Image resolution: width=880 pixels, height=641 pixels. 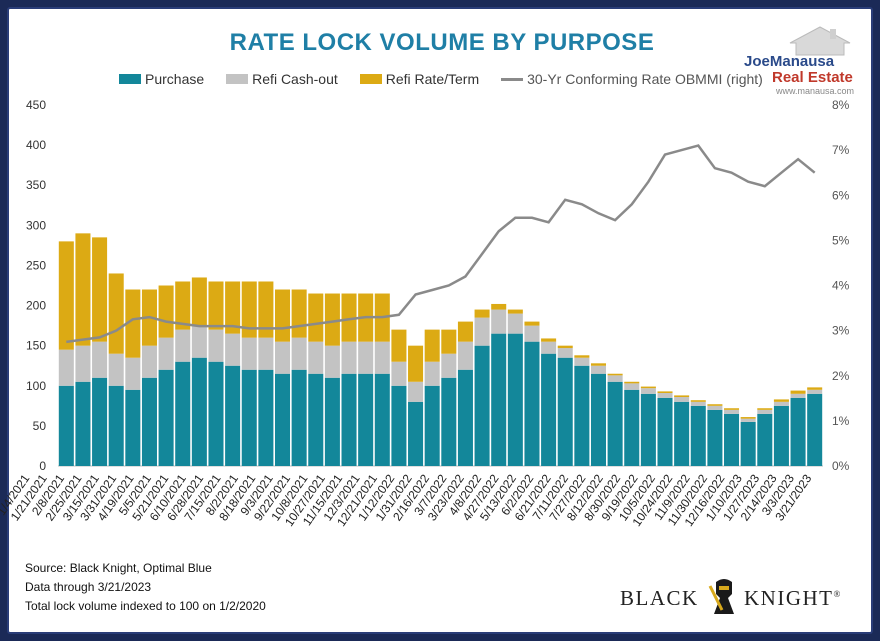 What do you see at coordinates (841, 376) in the screenshot?
I see `right-axis-tick-label: 2%` at bounding box center [841, 376].